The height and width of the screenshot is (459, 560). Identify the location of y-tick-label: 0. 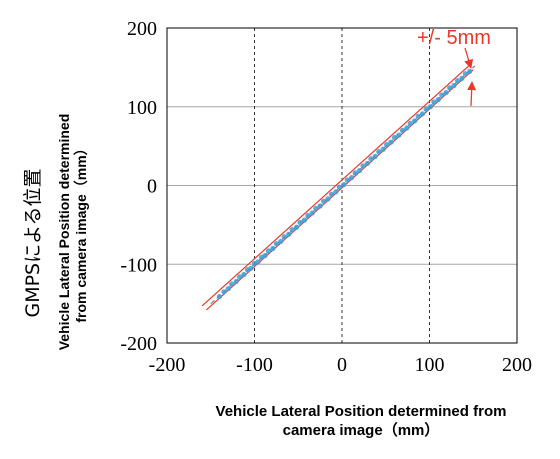
(152, 187).